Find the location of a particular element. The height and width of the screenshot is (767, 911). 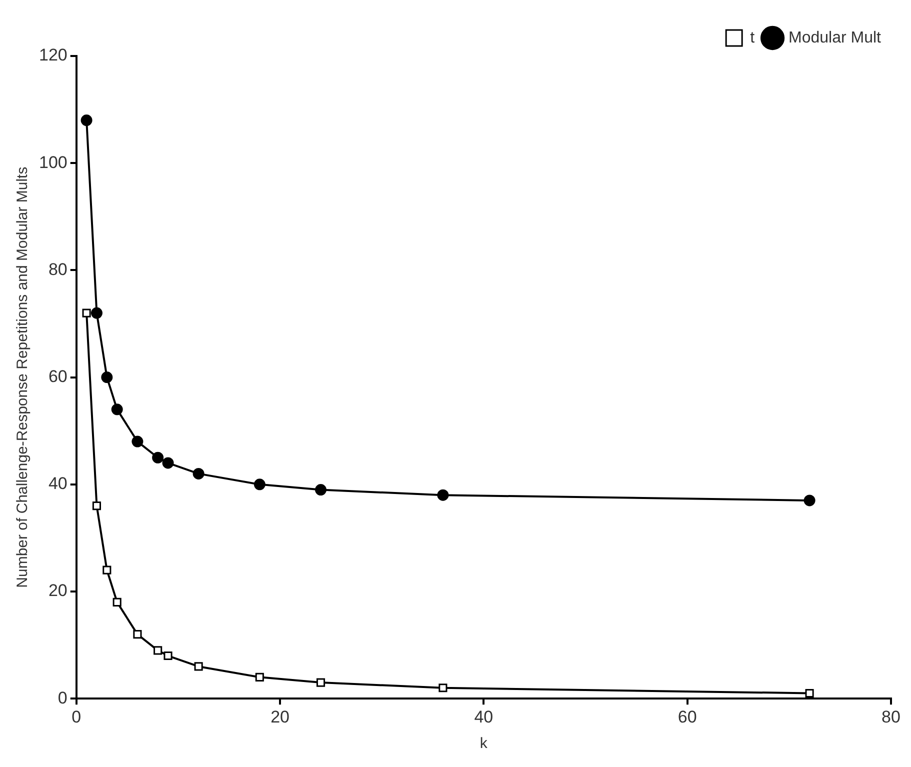

x-tick-label: 40 is located at coordinates (484, 716).